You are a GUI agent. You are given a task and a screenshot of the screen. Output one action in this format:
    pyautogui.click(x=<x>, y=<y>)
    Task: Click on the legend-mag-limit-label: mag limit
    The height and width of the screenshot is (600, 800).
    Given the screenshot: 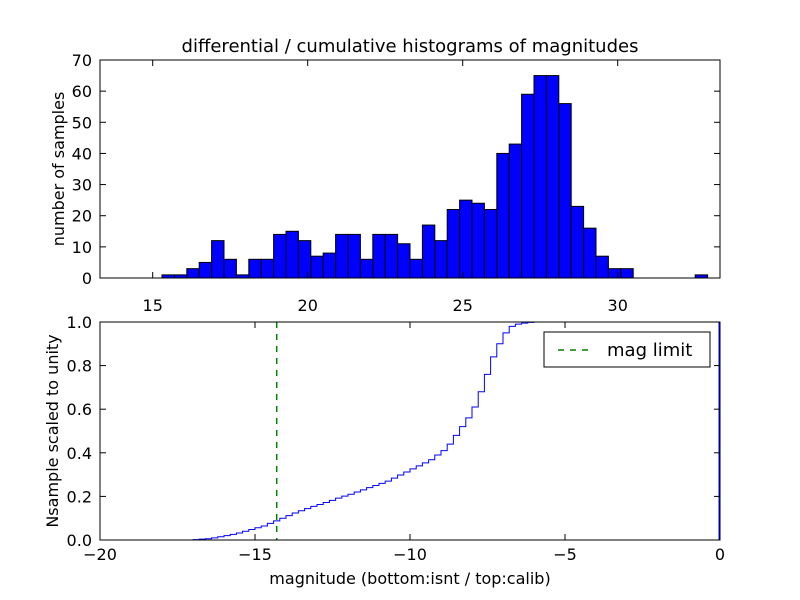 What is the action you would take?
    pyautogui.click(x=649, y=350)
    